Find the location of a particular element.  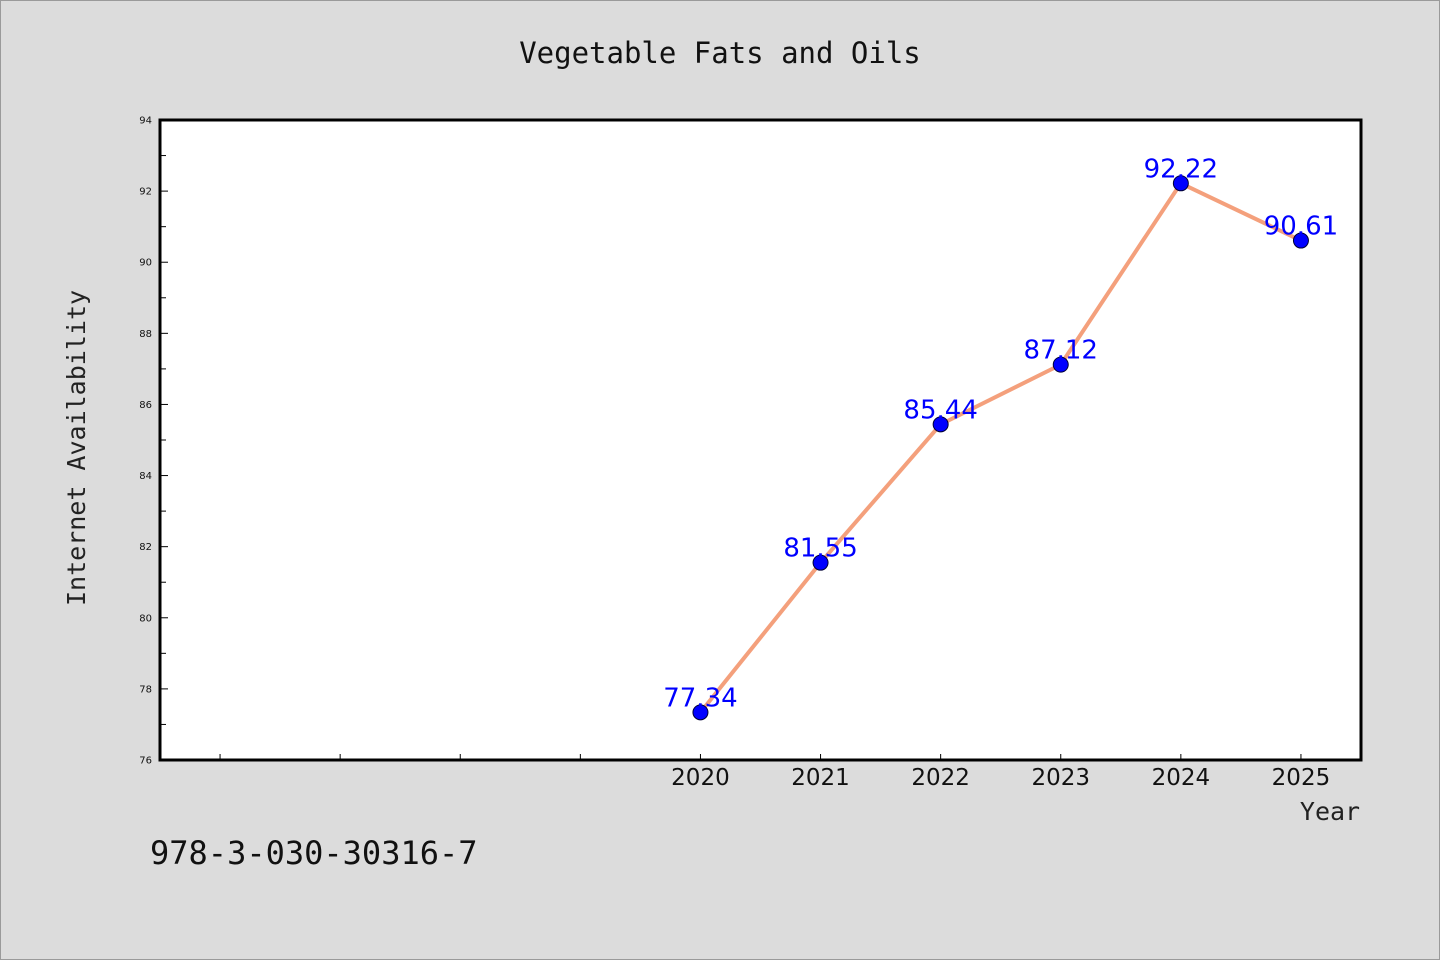

data-label: 90.61 is located at coordinates (1301, 227).